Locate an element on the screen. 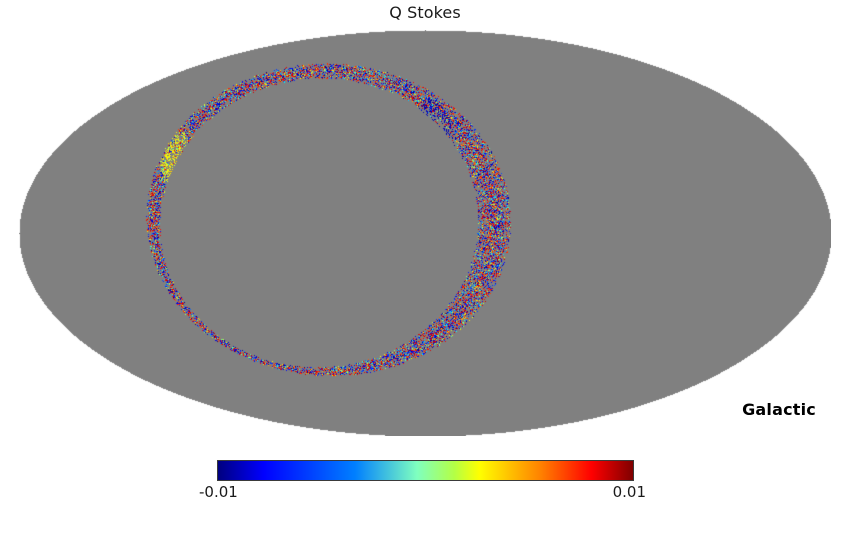  colorbar-min-tick-label: -0.01 is located at coordinates (218, 492).